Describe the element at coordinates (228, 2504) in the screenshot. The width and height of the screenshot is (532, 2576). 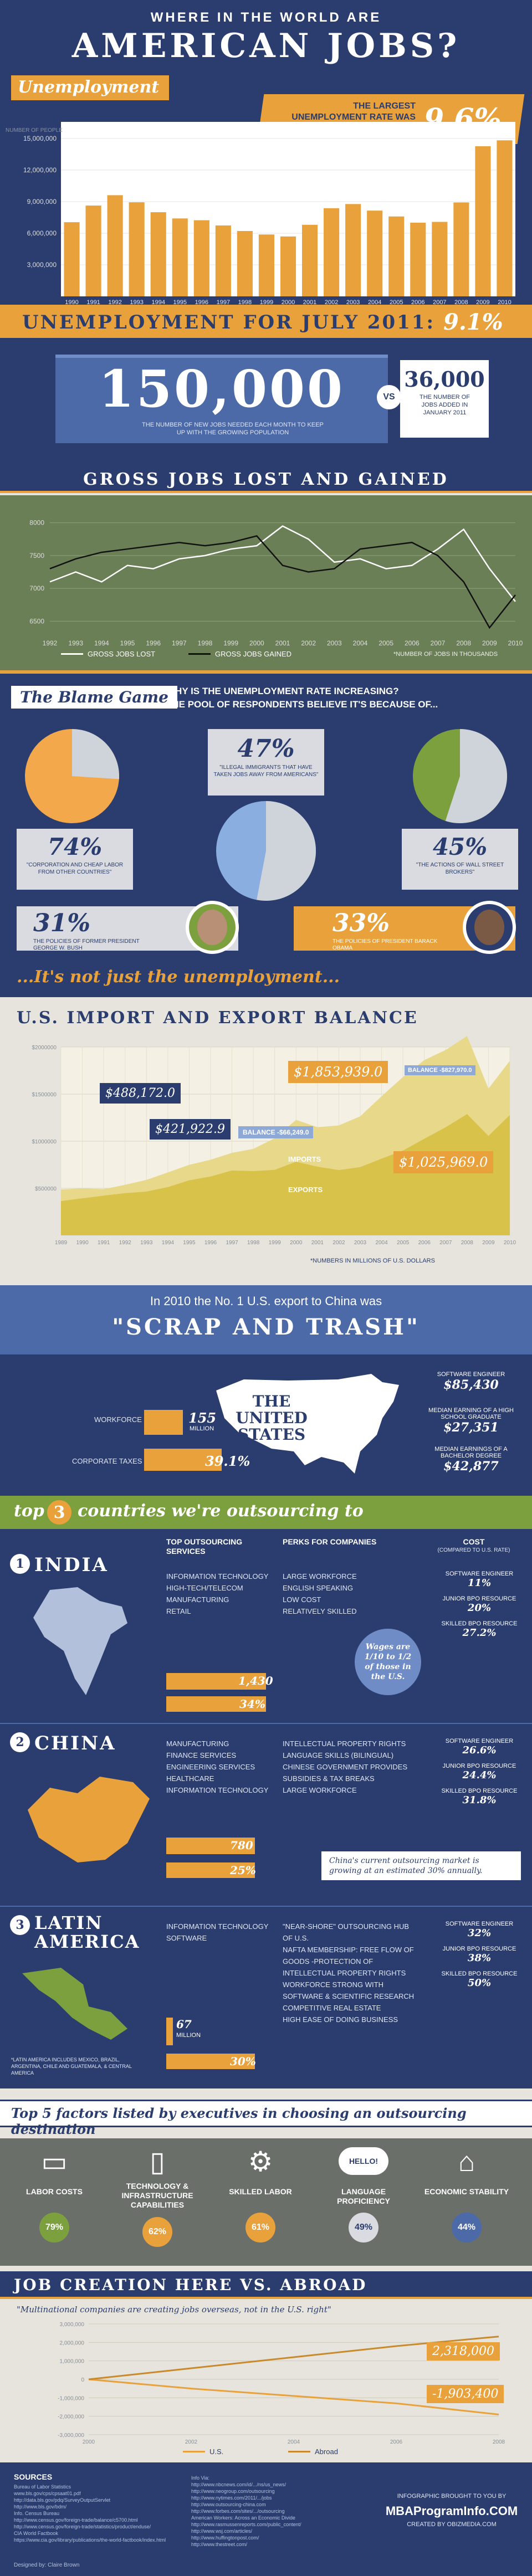
I see `source-item: http://www.outsourcing-china.com` at that location.